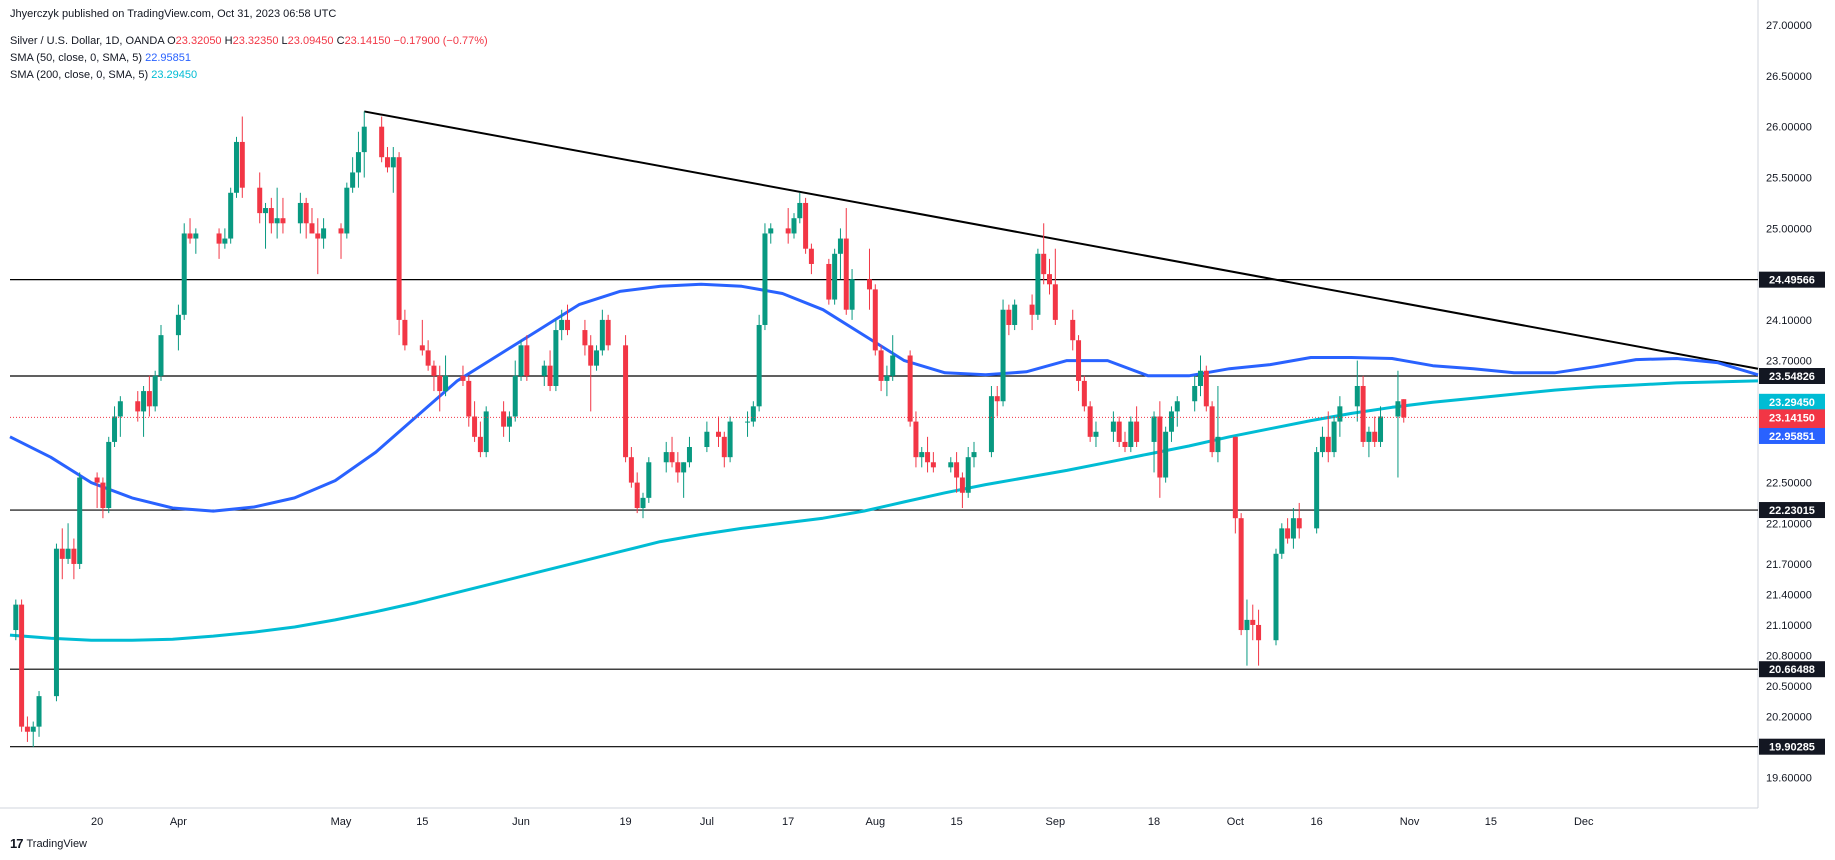  What do you see at coordinates (1056, 822) in the screenshot?
I see `x-tick-label: Sep` at bounding box center [1056, 822].